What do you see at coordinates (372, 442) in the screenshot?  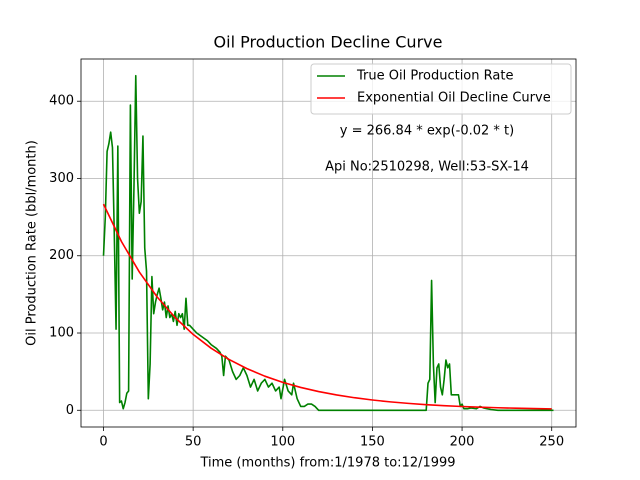 I see `x-tick-label: 150` at bounding box center [372, 442].